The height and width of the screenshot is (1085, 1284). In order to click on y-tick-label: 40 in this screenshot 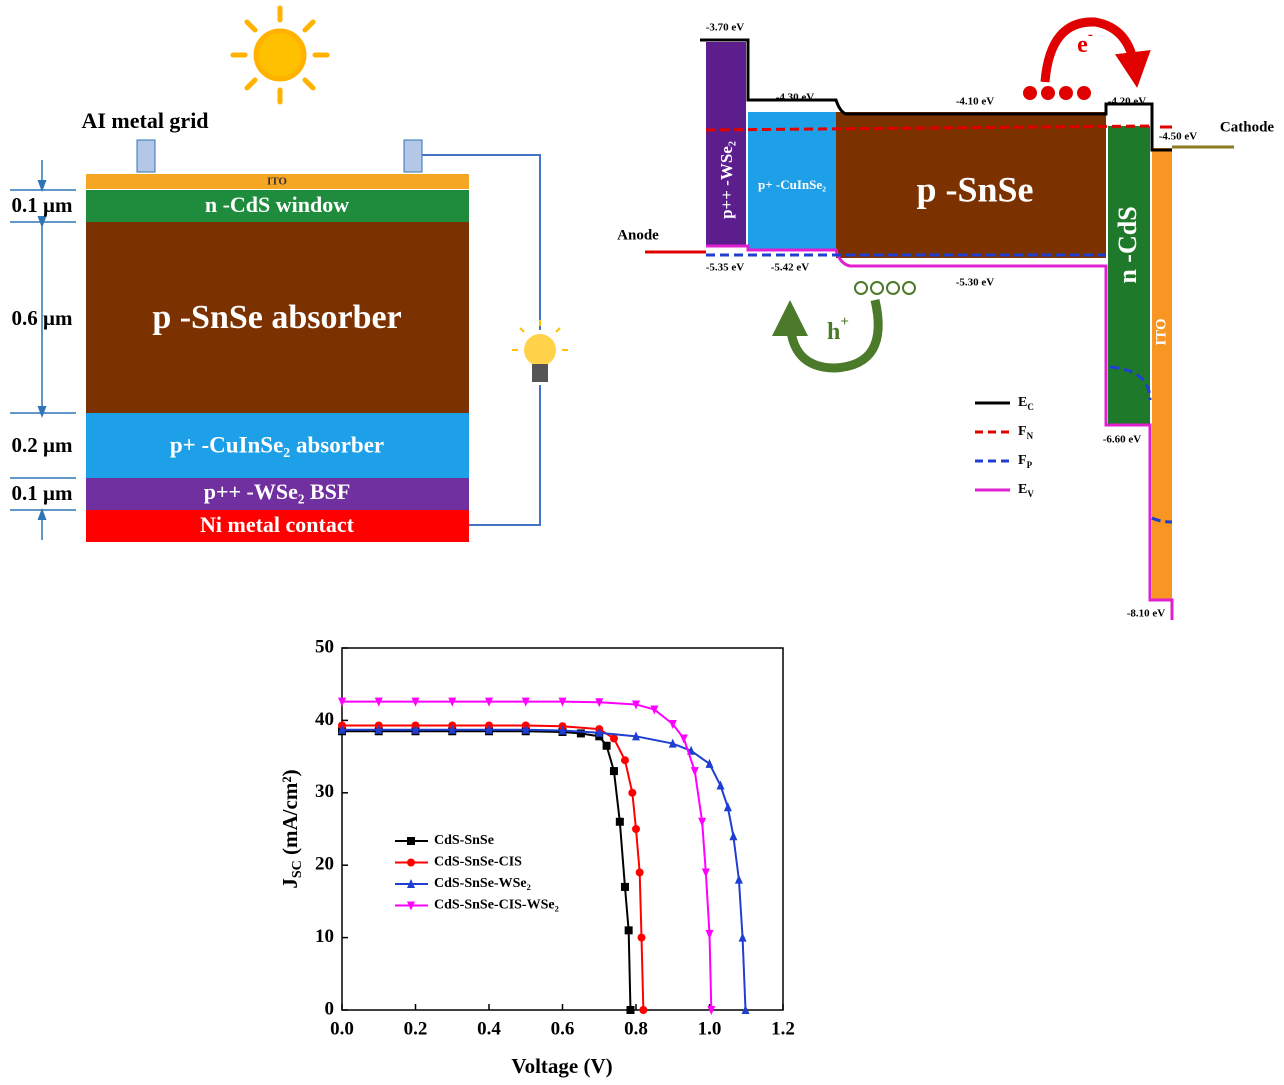, I will do `click(324, 719)`.